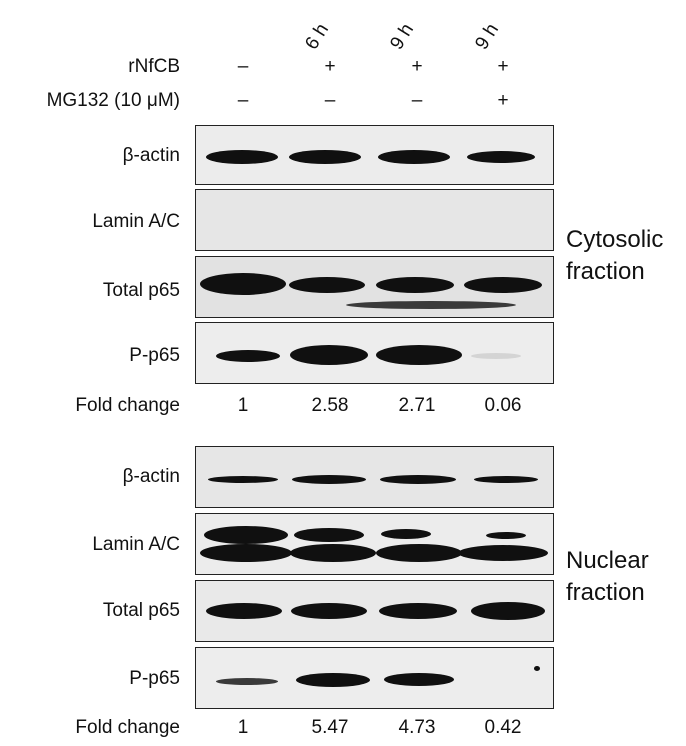 The height and width of the screenshot is (746, 686). I want to click on nuclear-title-line2: fraction, so click(607, 593).